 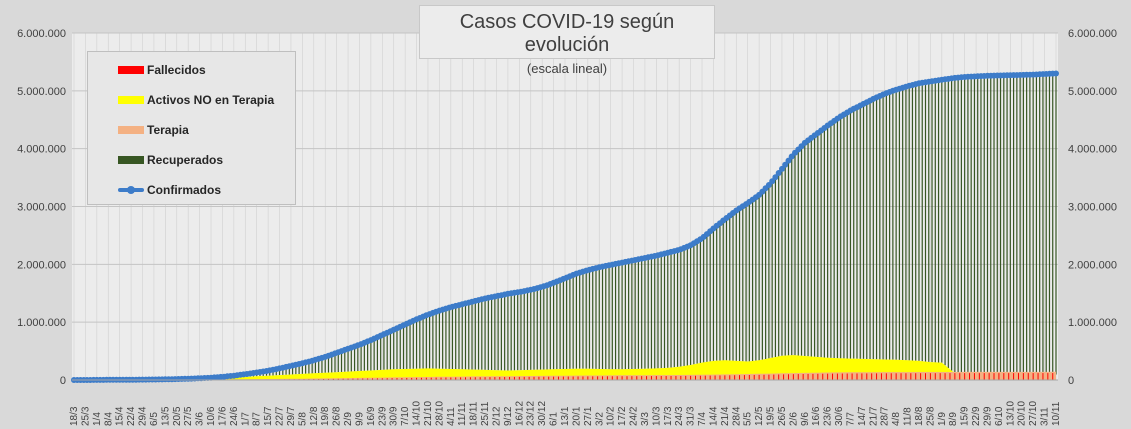 What do you see at coordinates (942, 419) in the screenshot?
I see `x-tick-label: 1/9` at bounding box center [942, 419].